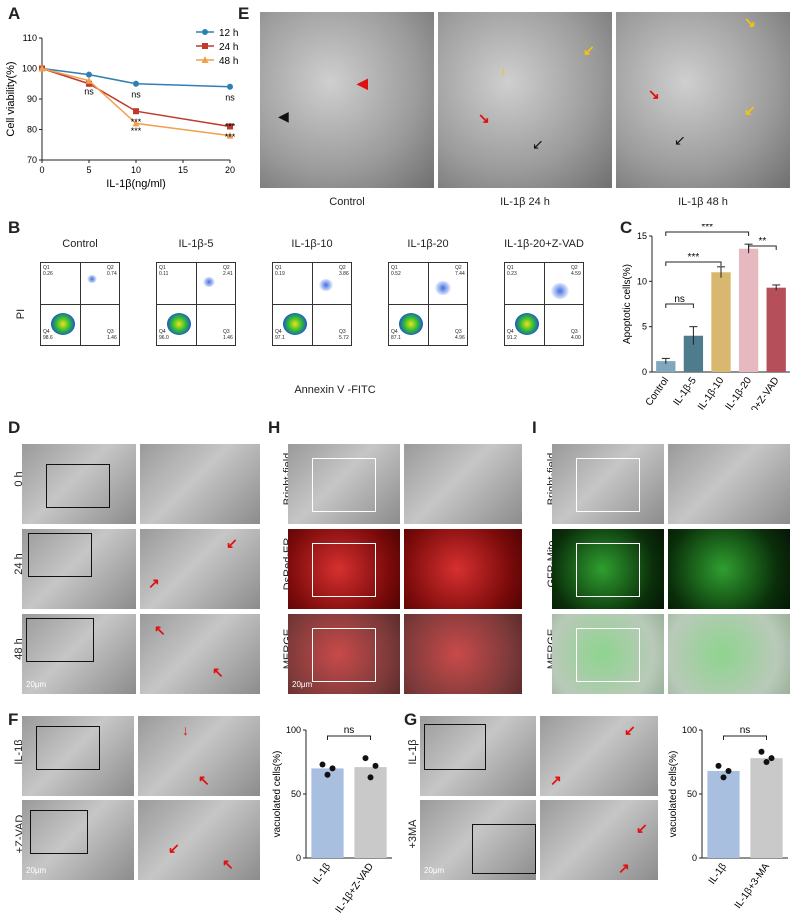 This screenshot has height=915, width=797. I want to click on y-axis-label: Apoptotic cells(%), so click(627, 304).